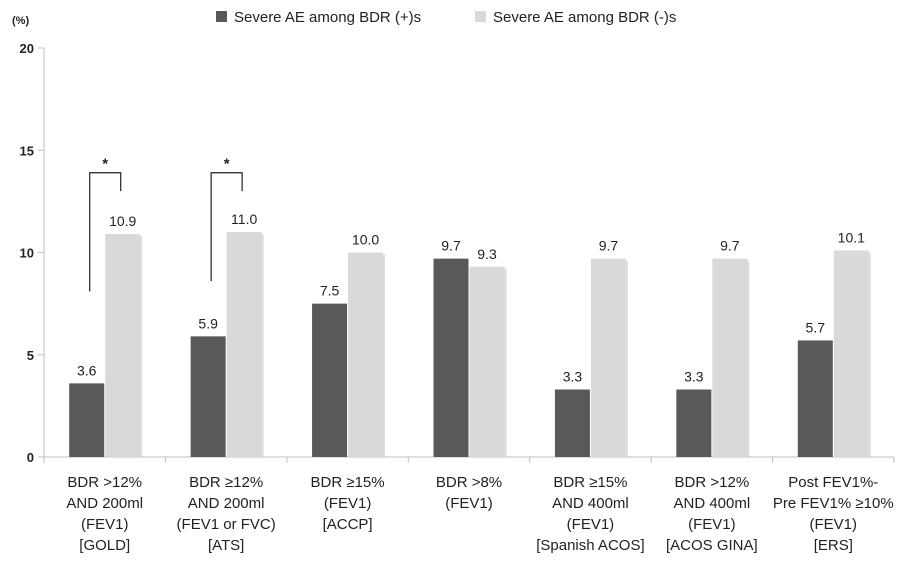 The height and width of the screenshot is (566, 914). Describe the element at coordinates (469, 482) in the screenshot. I see `x-category-label-line: BDR >8%` at that location.